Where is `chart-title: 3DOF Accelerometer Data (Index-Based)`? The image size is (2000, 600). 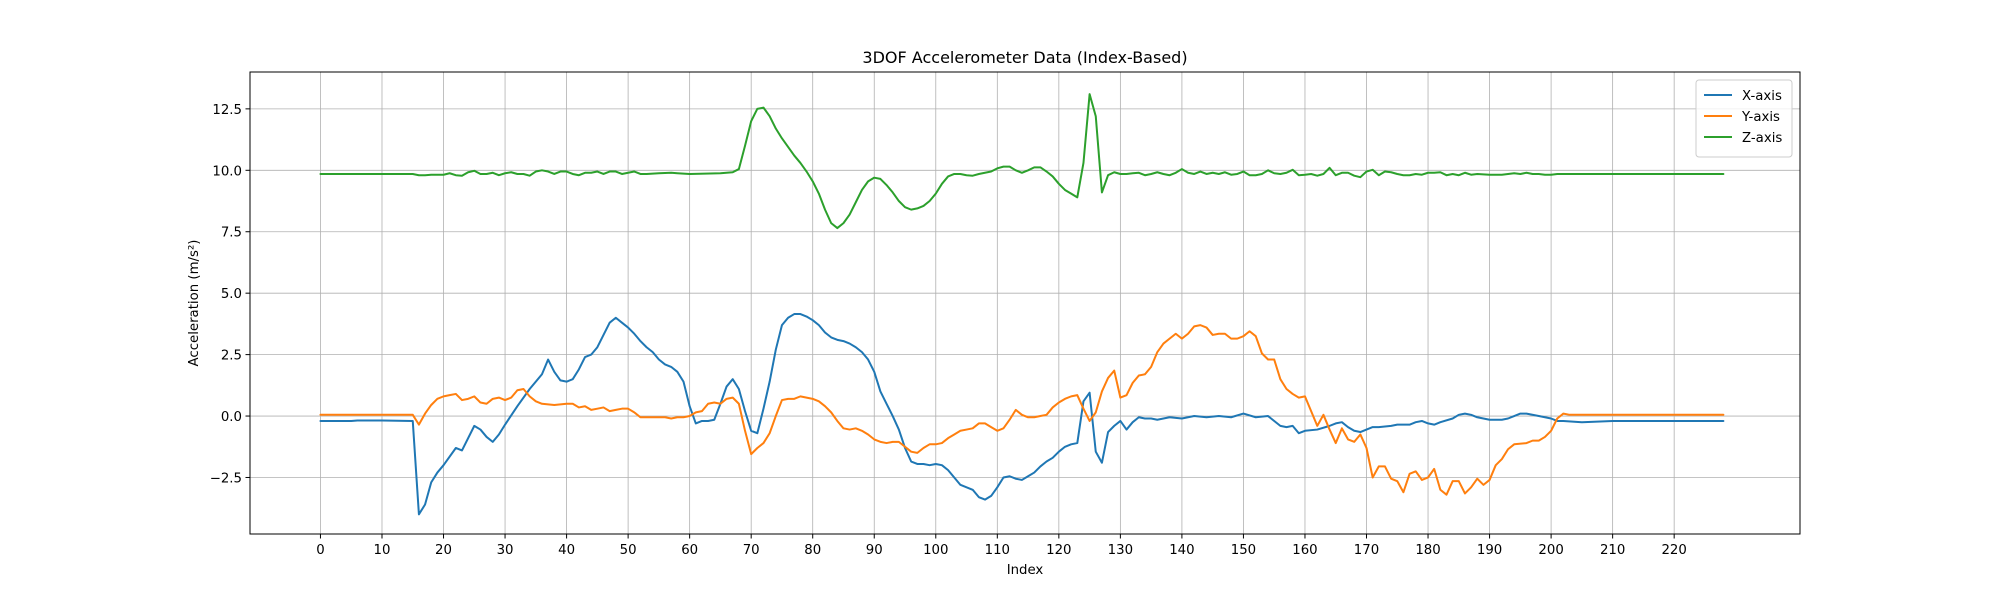 chart-title: 3DOF Accelerometer Data (Index-Based) is located at coordinates (1024, 57).